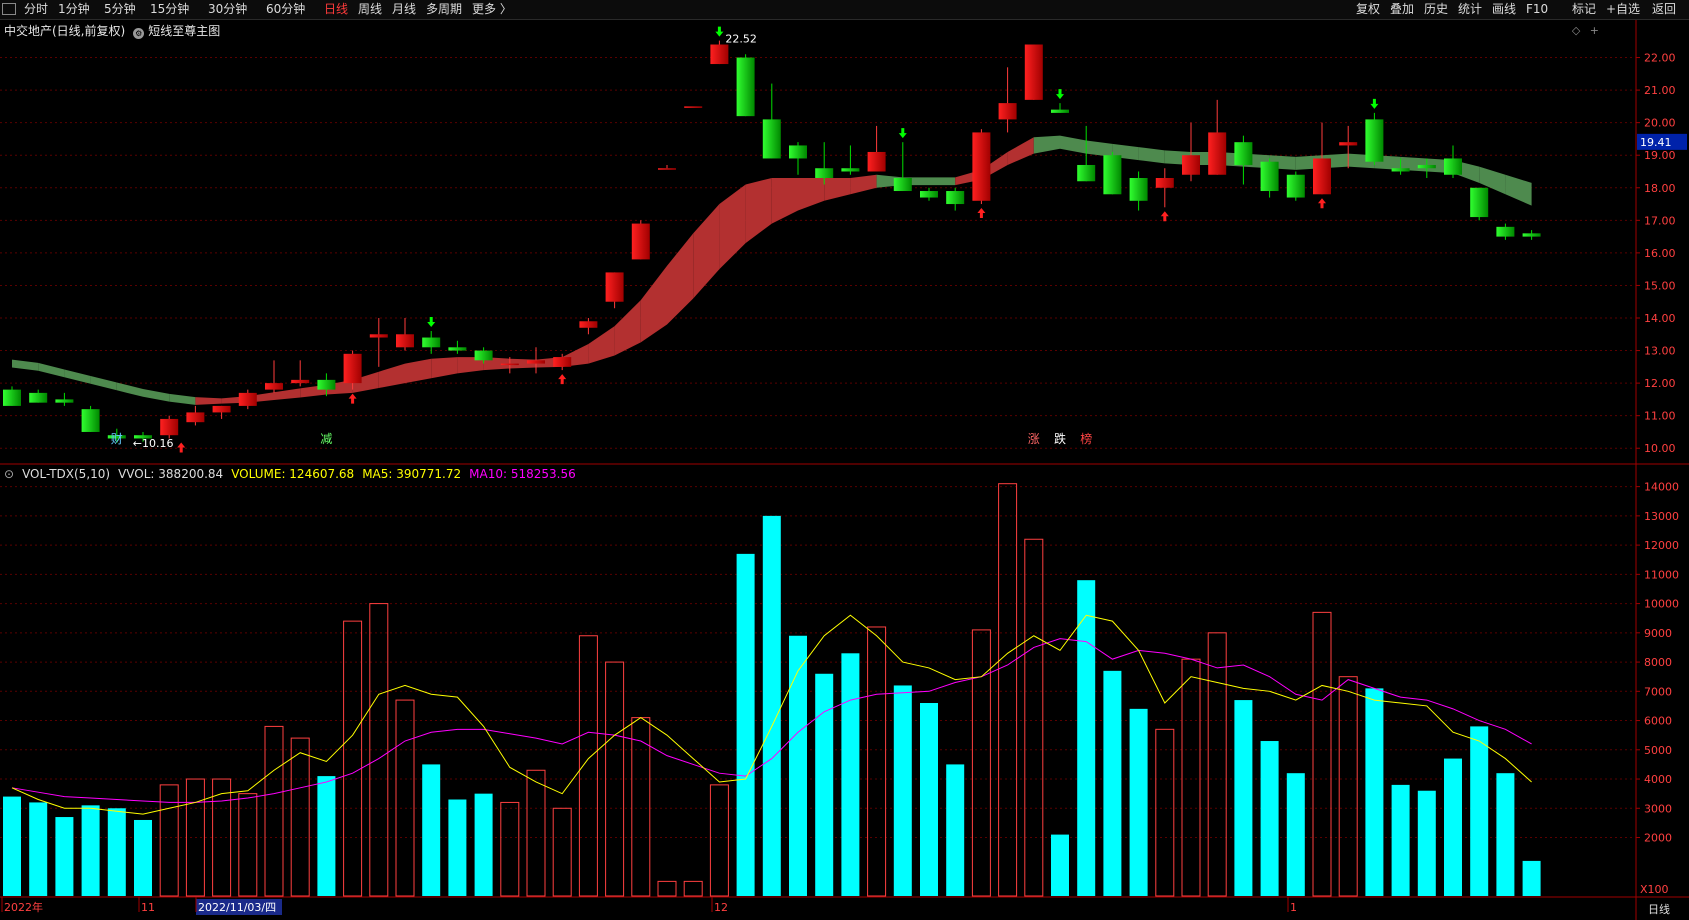 This screenshot has width=1689, height=920. What do you see at coordinates (9, 474) in the screenshot?
I see `legend-toggle-icon: ⊙` at bounding box center [9, 474].